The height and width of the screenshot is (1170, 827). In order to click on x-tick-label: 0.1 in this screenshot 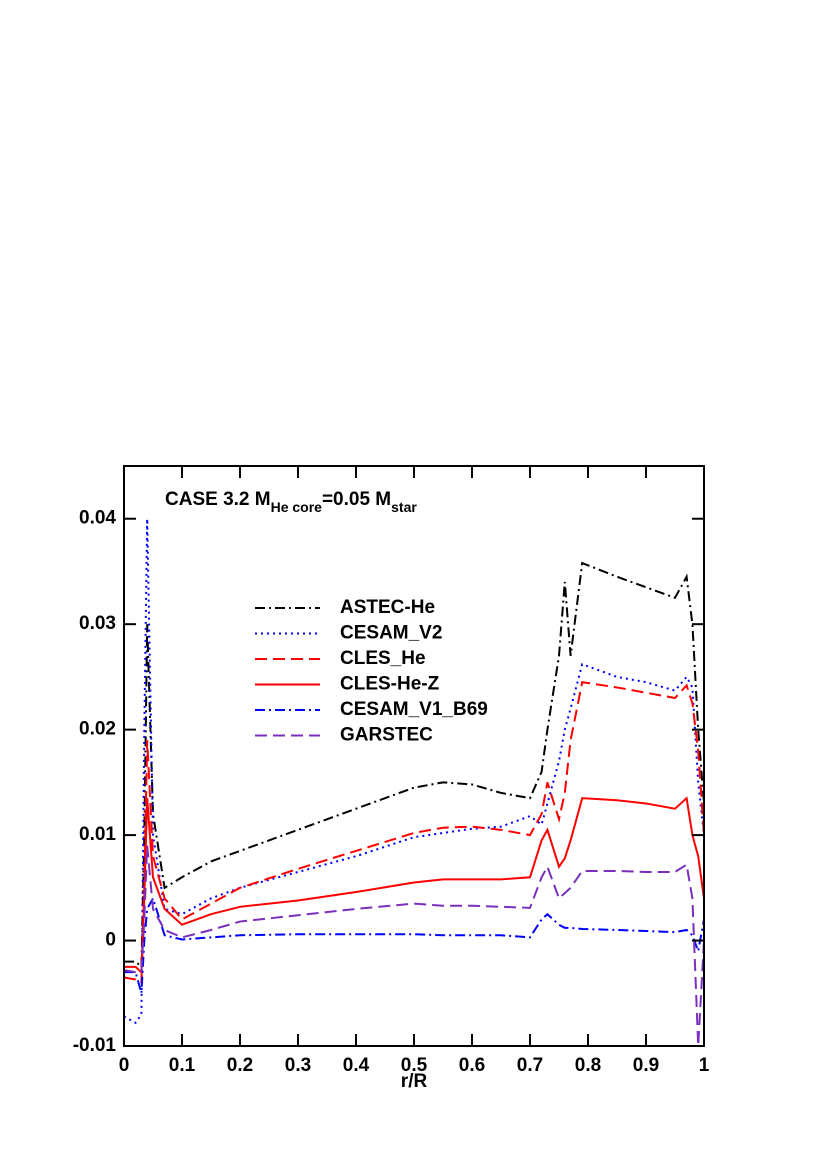, I will do `click(182, 1065)`.